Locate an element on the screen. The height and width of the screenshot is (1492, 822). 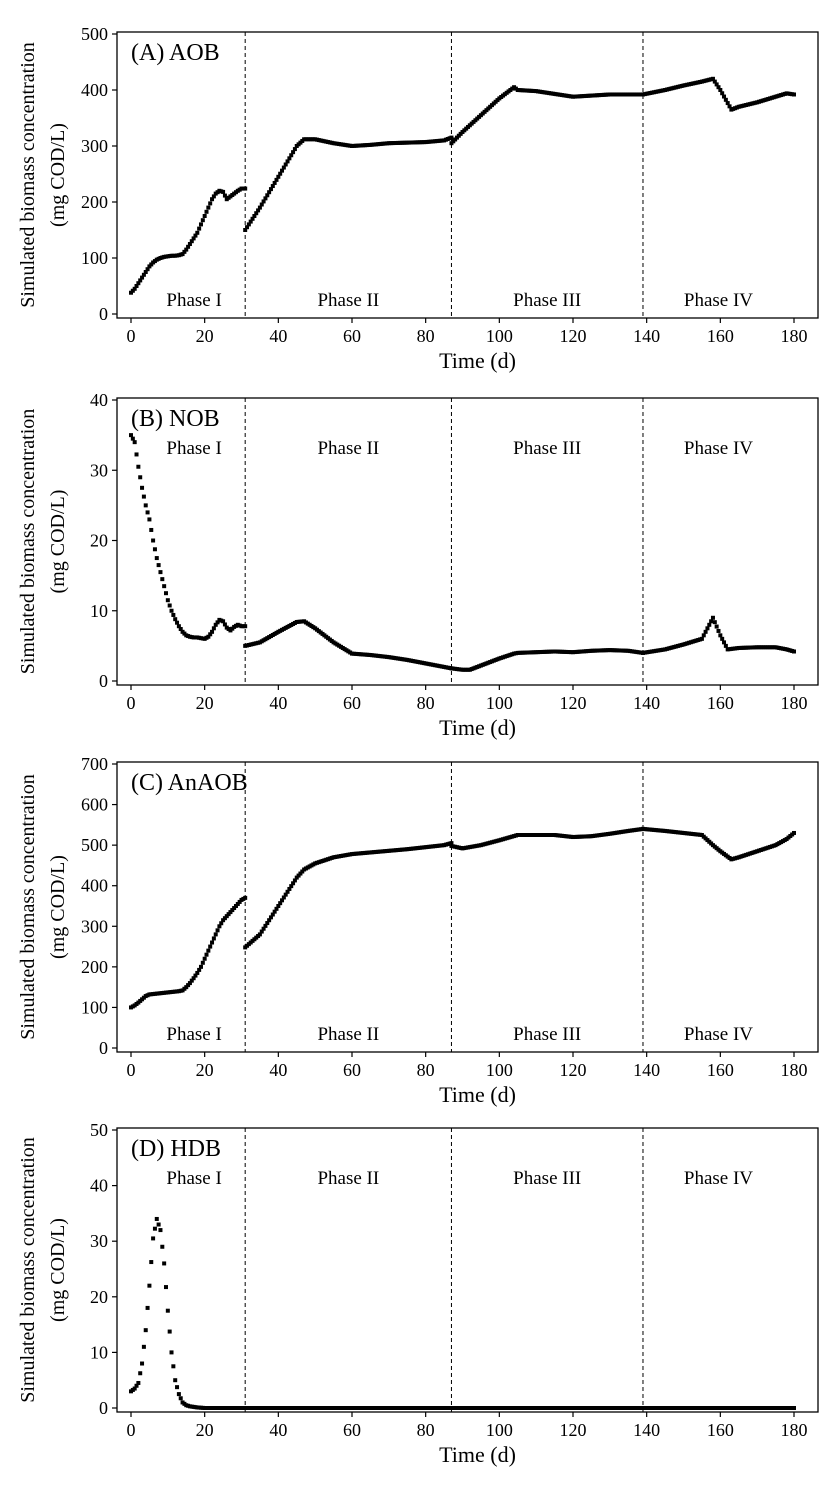
y-axis-title-line-1: (mg COD/L) is located at coordinates (58, 907).